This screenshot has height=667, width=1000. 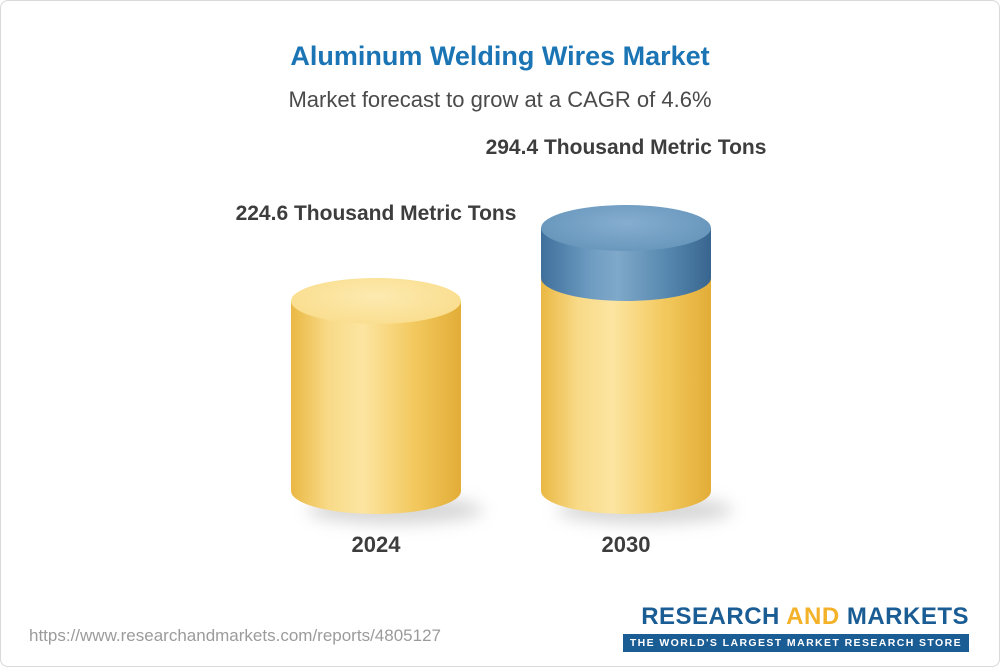 What do you see at coordinates (376, 407) in the screenshot?
I see `bar-2024-body` at bounding box center [376, 407].